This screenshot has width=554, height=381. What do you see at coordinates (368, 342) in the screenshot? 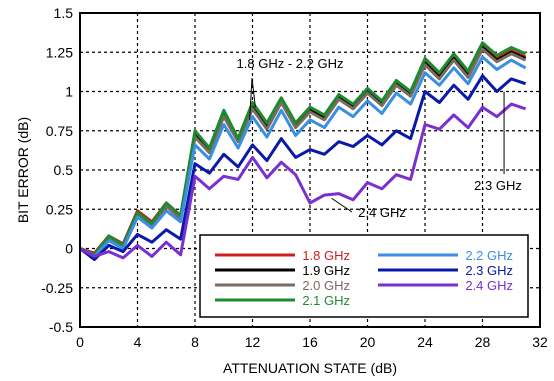
I see `x-tick-label: 20` at bounding box center [368, 342].